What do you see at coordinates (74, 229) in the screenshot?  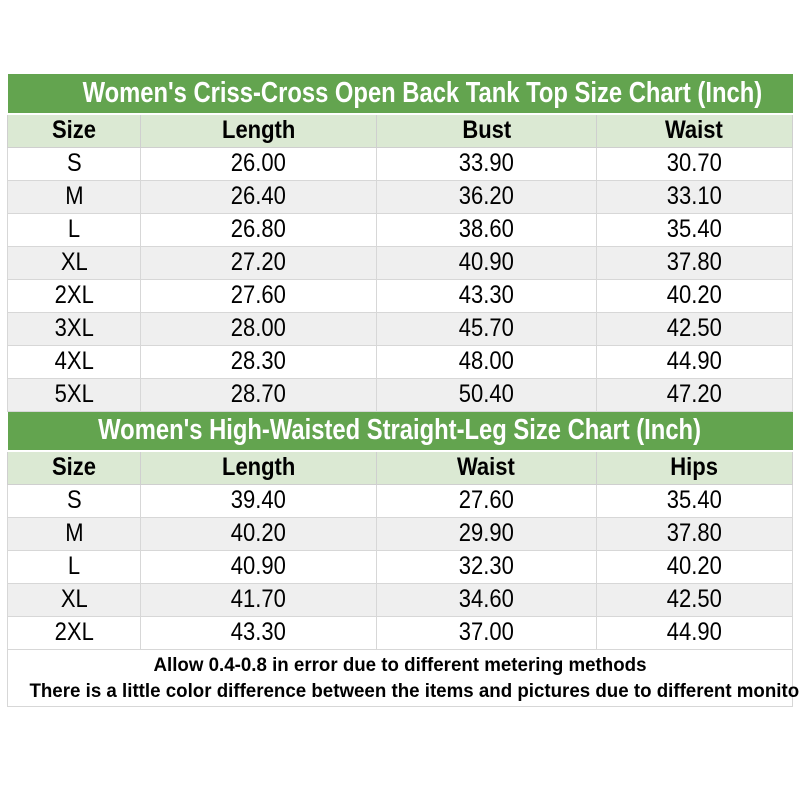 I see `size-cell: L` at bounding box center [74, 229].